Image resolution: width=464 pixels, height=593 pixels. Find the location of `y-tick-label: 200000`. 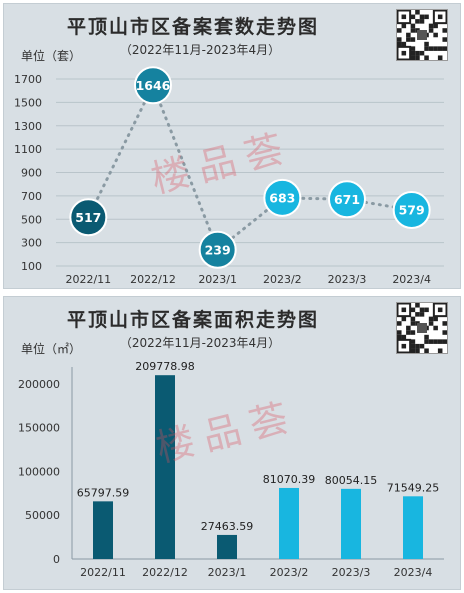

y-tick-label: 200000 is located at coordinates (39, 384).